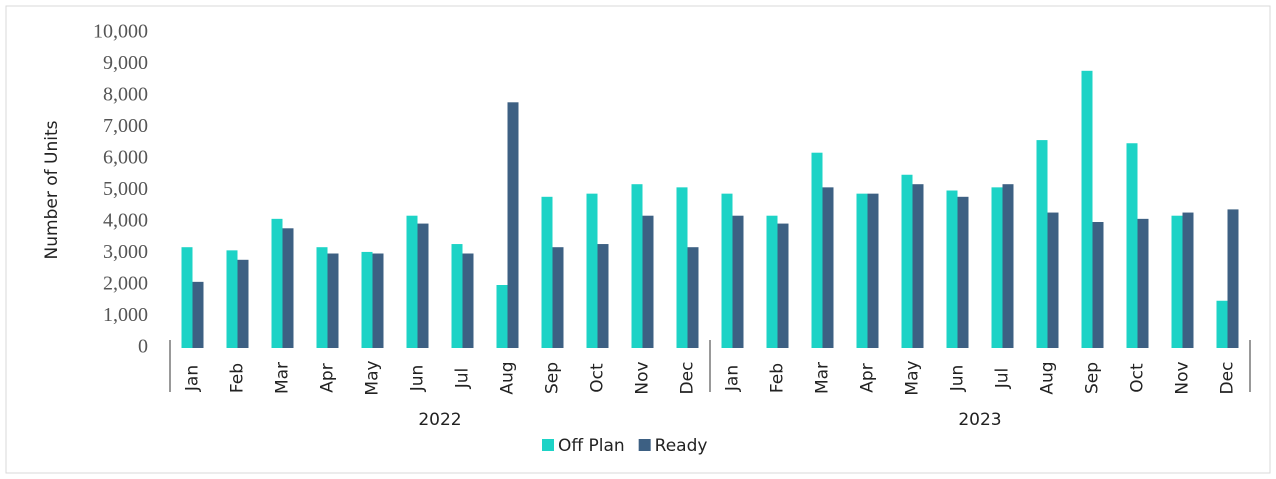  Describe the element at coordinates (143, 347) in the screenshot. I see `y-tick-label: 0` at that location.